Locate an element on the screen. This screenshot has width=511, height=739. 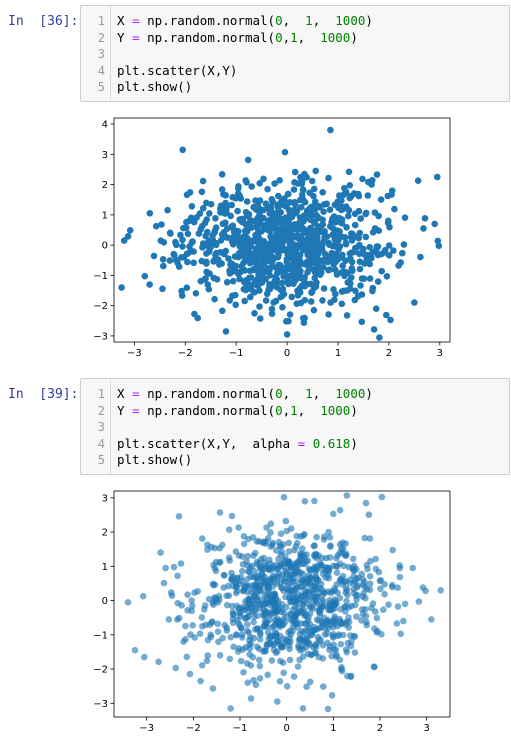
x-tick-label: 2 is located at coordinates (389, 353).